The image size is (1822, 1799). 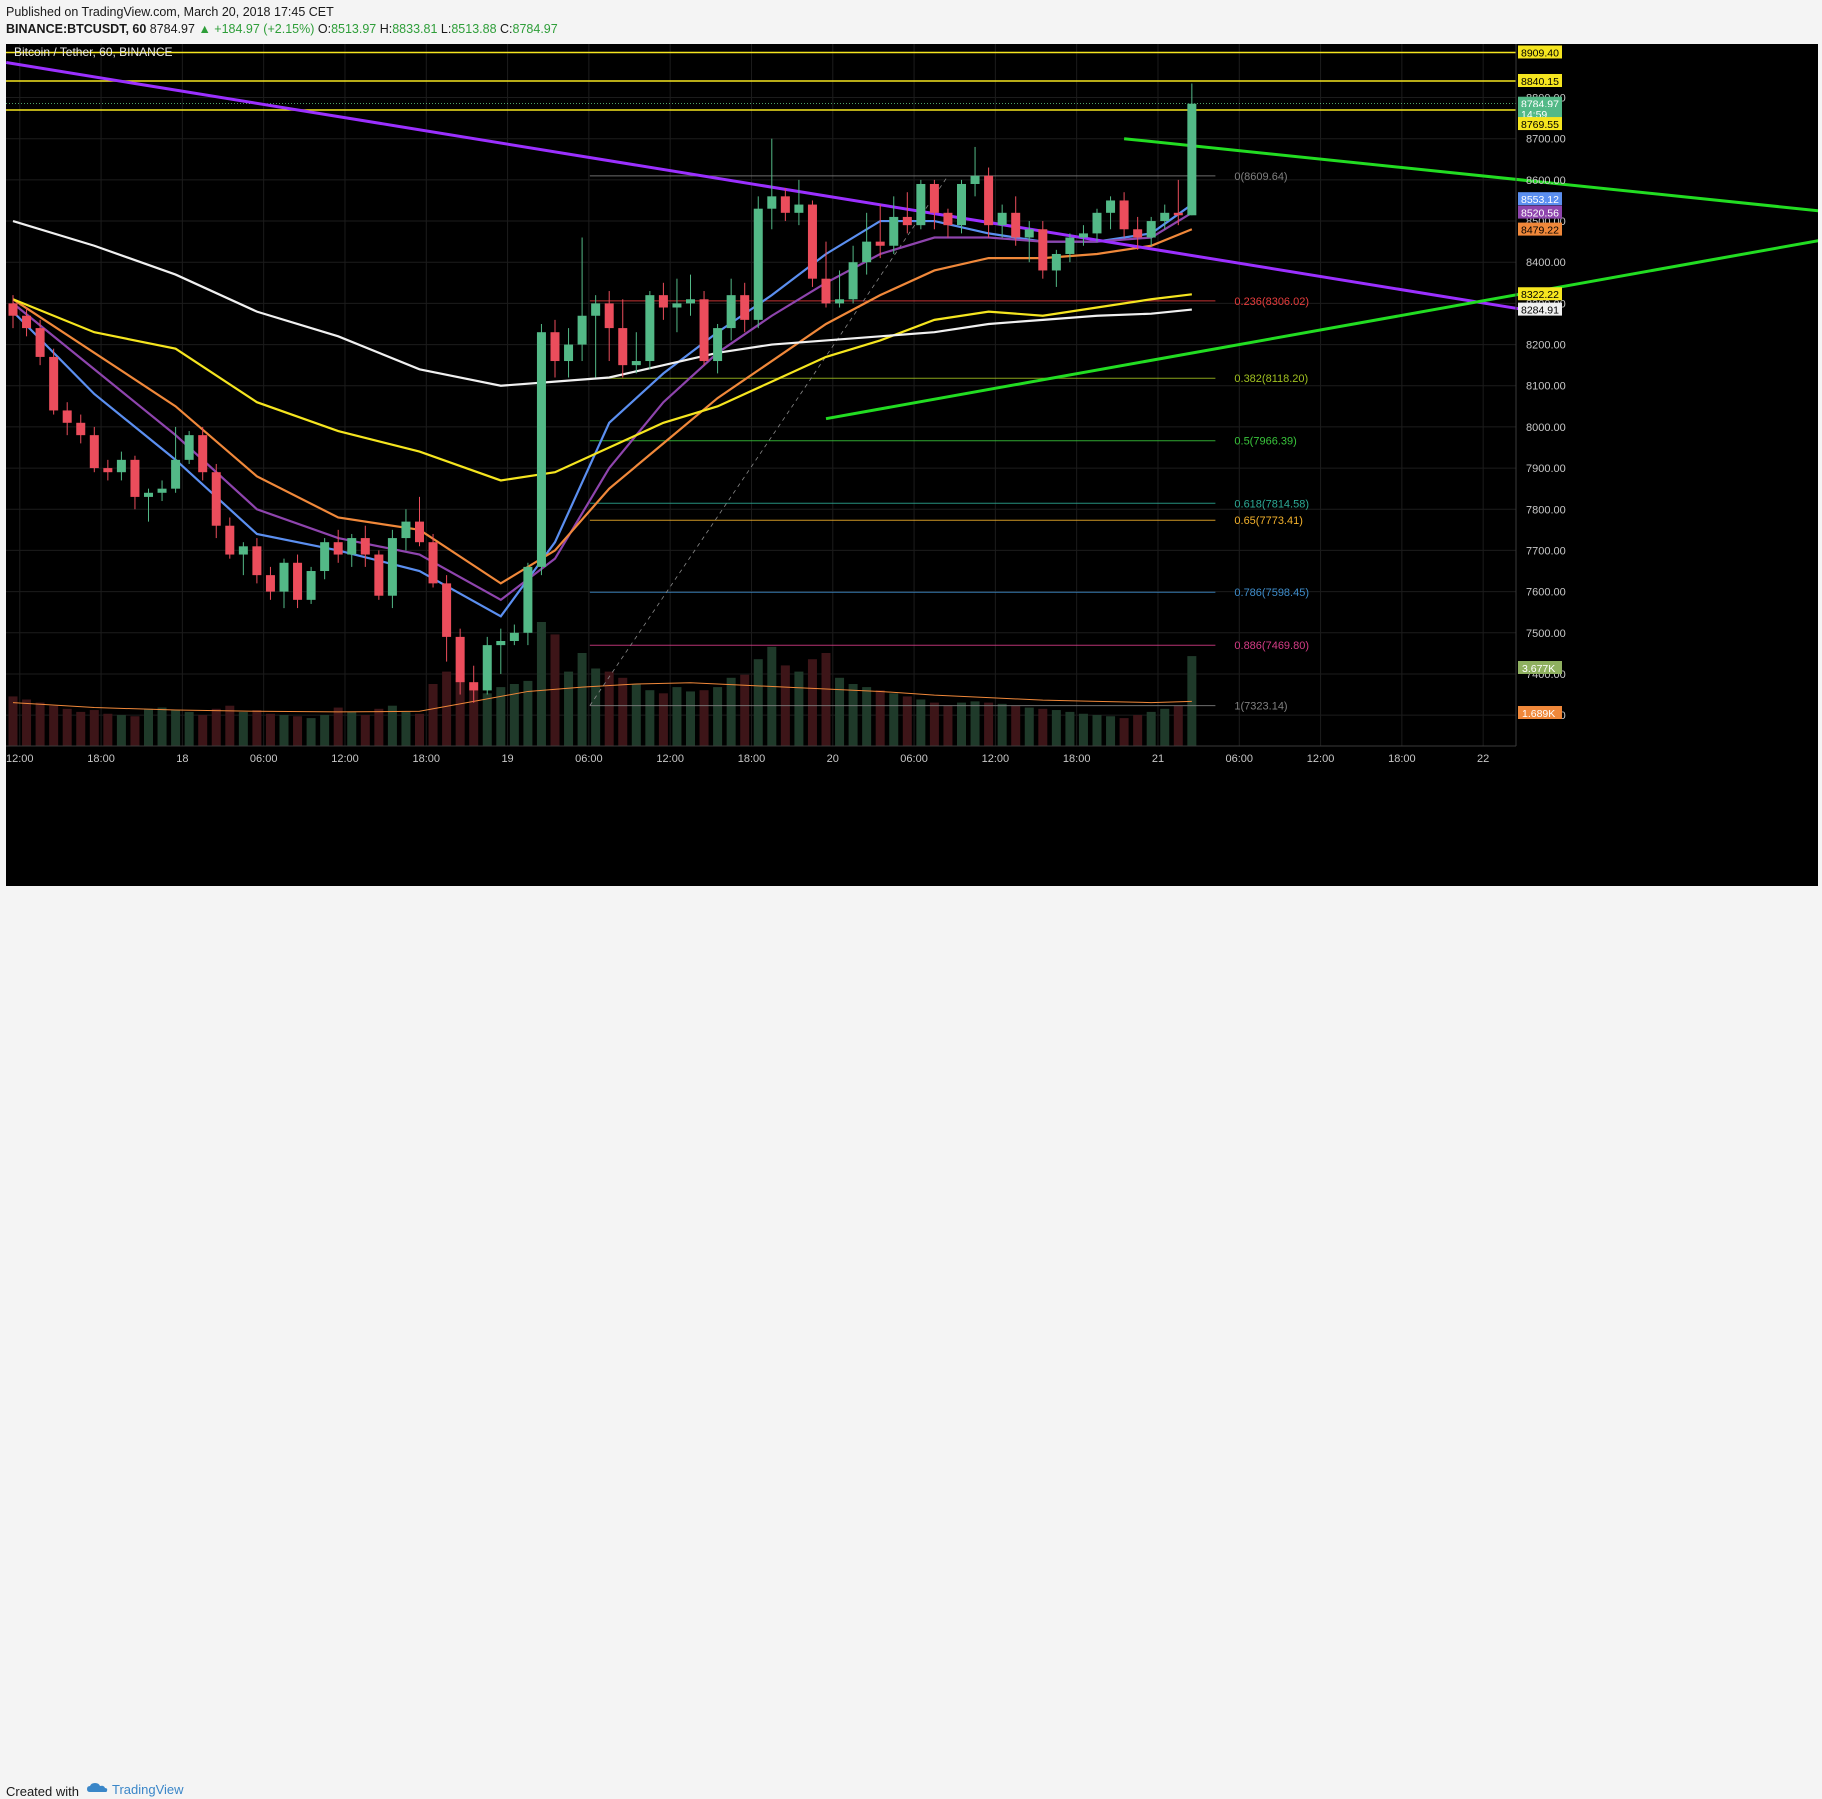 What do you see at coordinates (602, 697) in the screenshot?
I see `volume-ma-line` at bounding box center [602, 697].